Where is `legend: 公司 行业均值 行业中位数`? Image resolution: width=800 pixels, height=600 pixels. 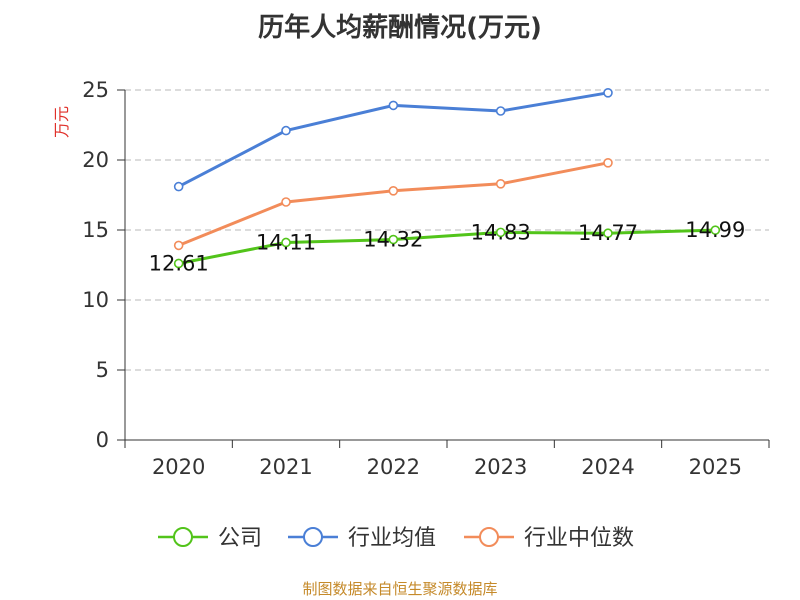
legend: 公司 行业均值 行业中位数 is located at coordinates (396, 538).